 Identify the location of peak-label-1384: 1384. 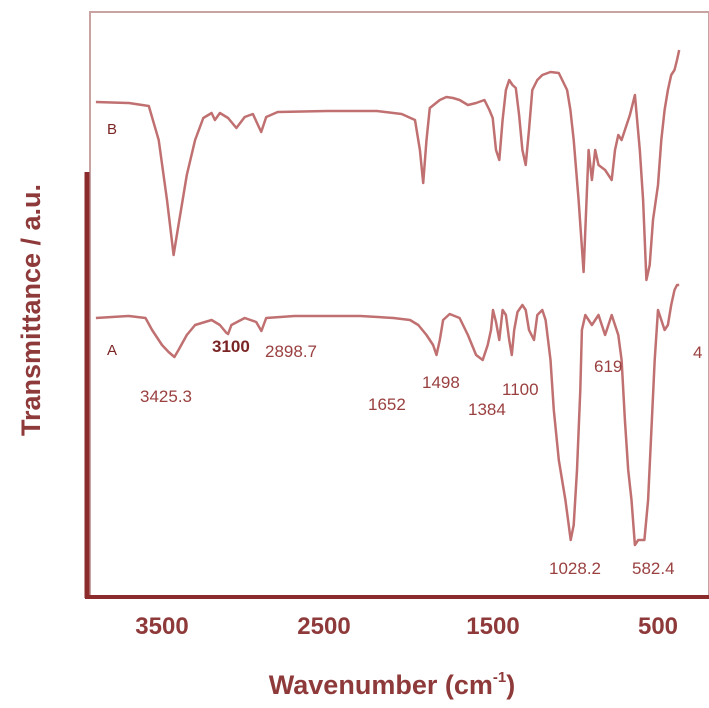
(487, 409).